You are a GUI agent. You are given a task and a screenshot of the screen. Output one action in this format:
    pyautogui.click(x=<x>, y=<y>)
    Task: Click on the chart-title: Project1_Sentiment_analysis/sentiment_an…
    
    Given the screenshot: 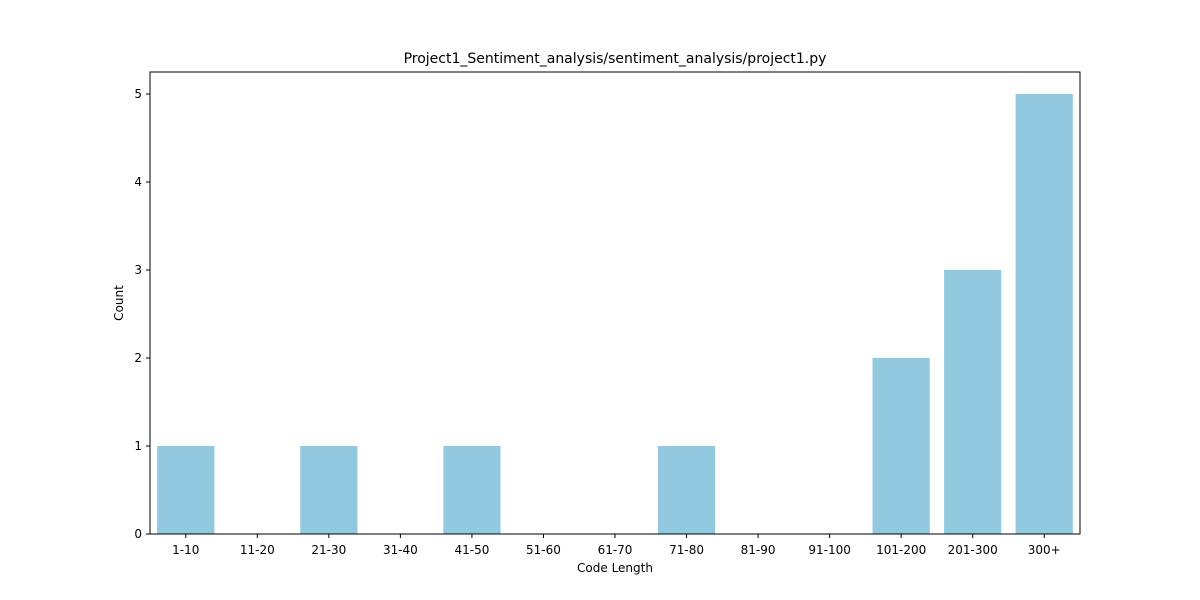 What is the action you would take?
    pyautogui.click(x=615, y=59)
    